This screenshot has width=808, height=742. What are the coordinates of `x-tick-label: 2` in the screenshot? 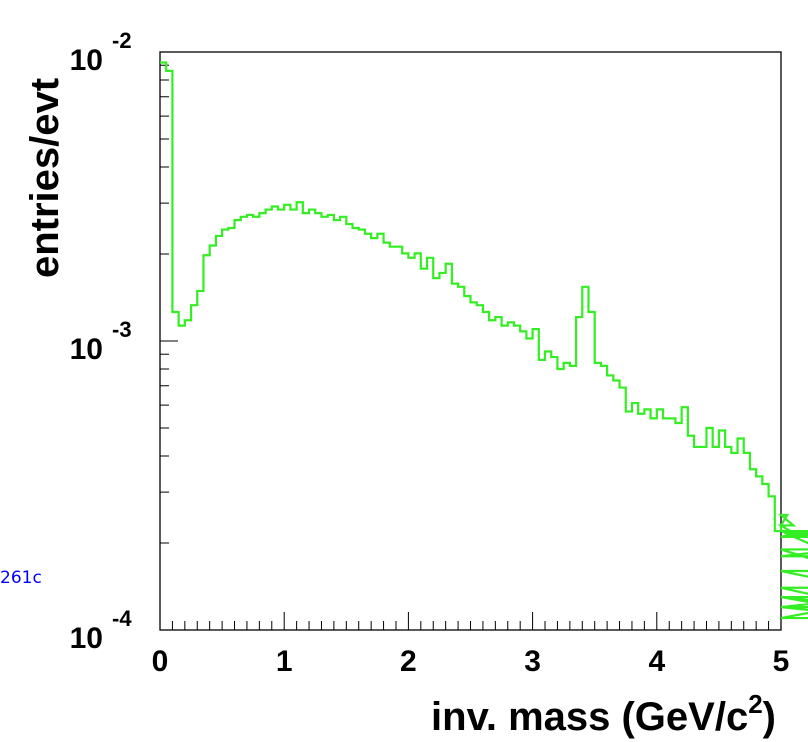 It's located at (408, 661).